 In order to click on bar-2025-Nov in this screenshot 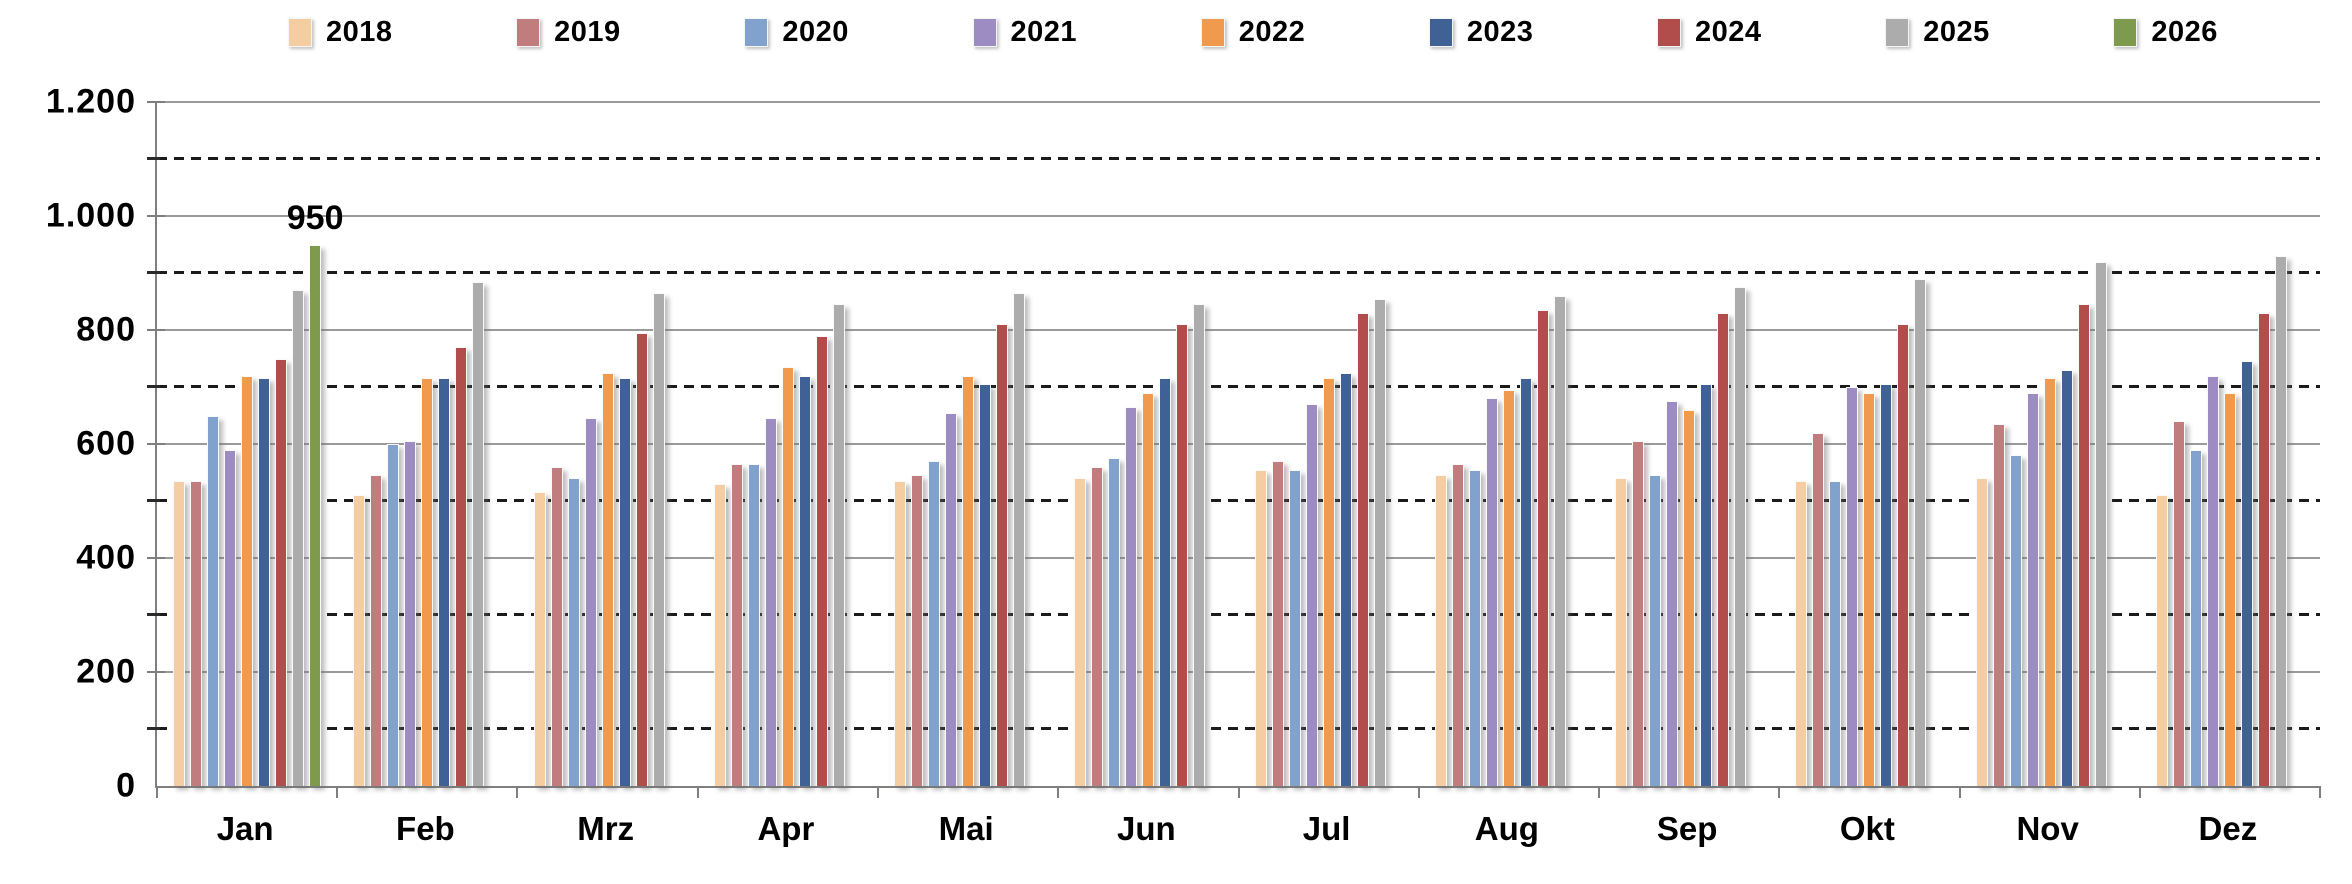, I will do `click(2100, 523)`.